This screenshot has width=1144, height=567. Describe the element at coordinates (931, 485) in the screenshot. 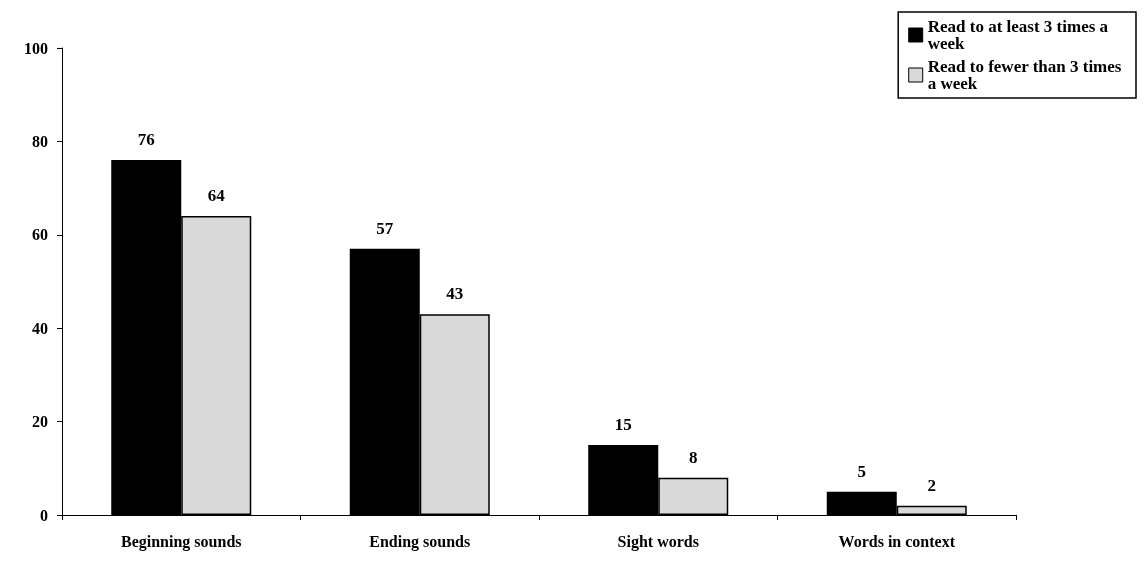

I see `data-label: 2` at that location.